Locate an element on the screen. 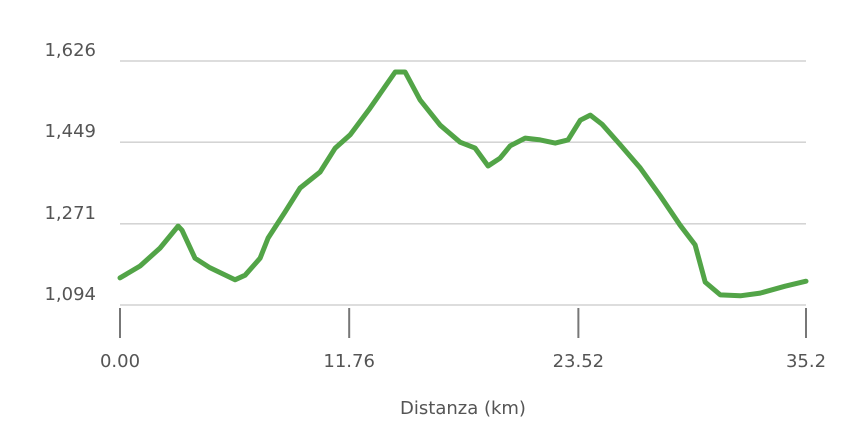 This screenshot has height=432, width=856. x-tick-label: 0.00 is located at coordinates (120, 361).